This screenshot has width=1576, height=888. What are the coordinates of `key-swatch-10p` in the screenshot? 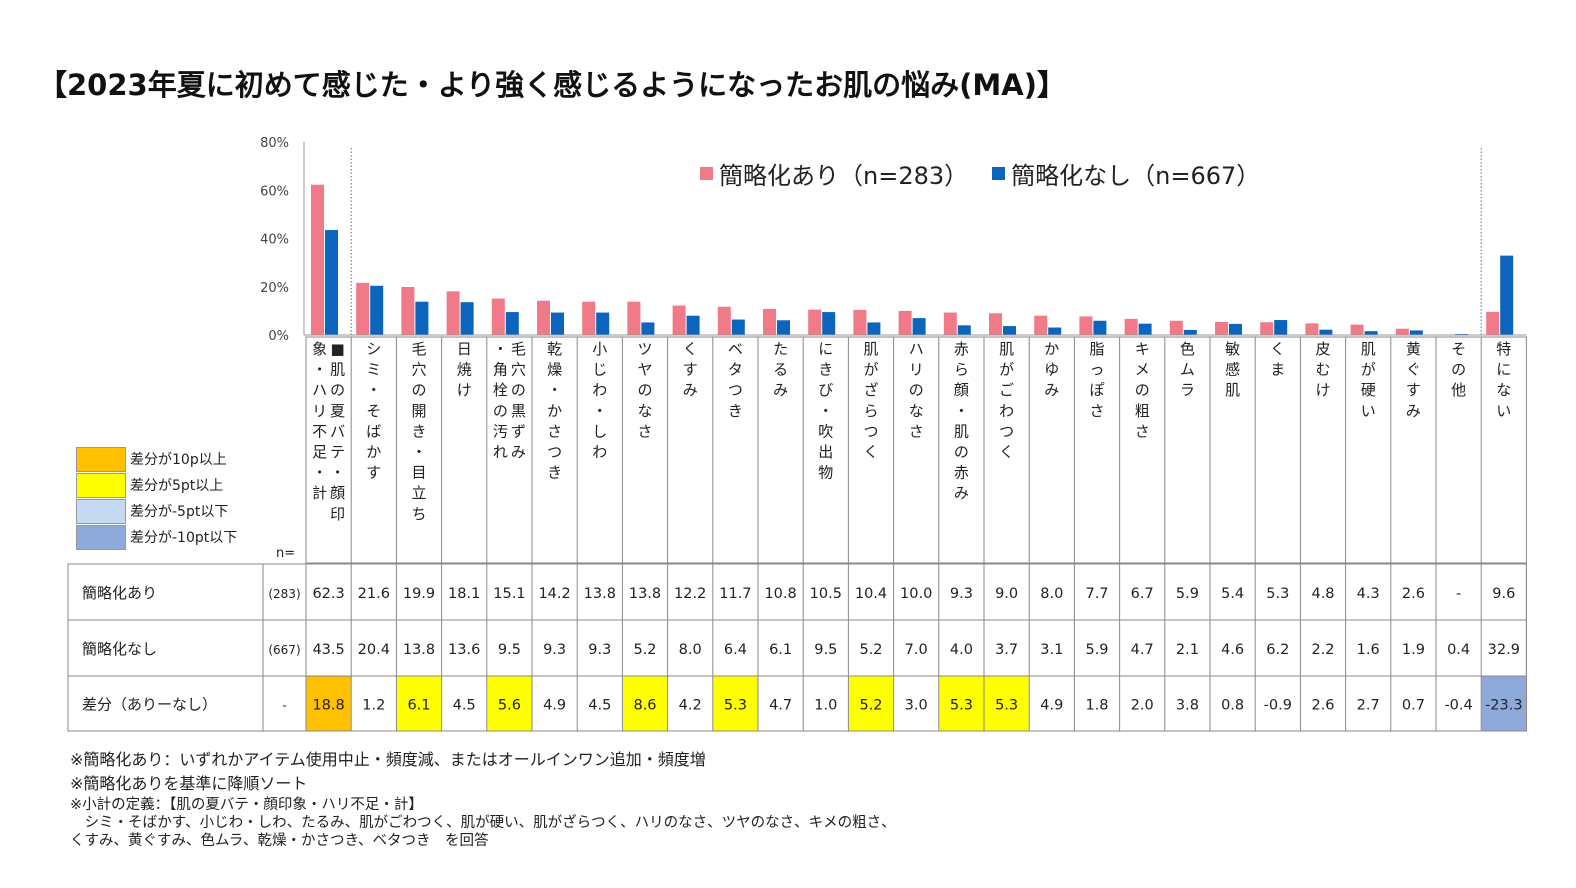 It's located at (101, 459).